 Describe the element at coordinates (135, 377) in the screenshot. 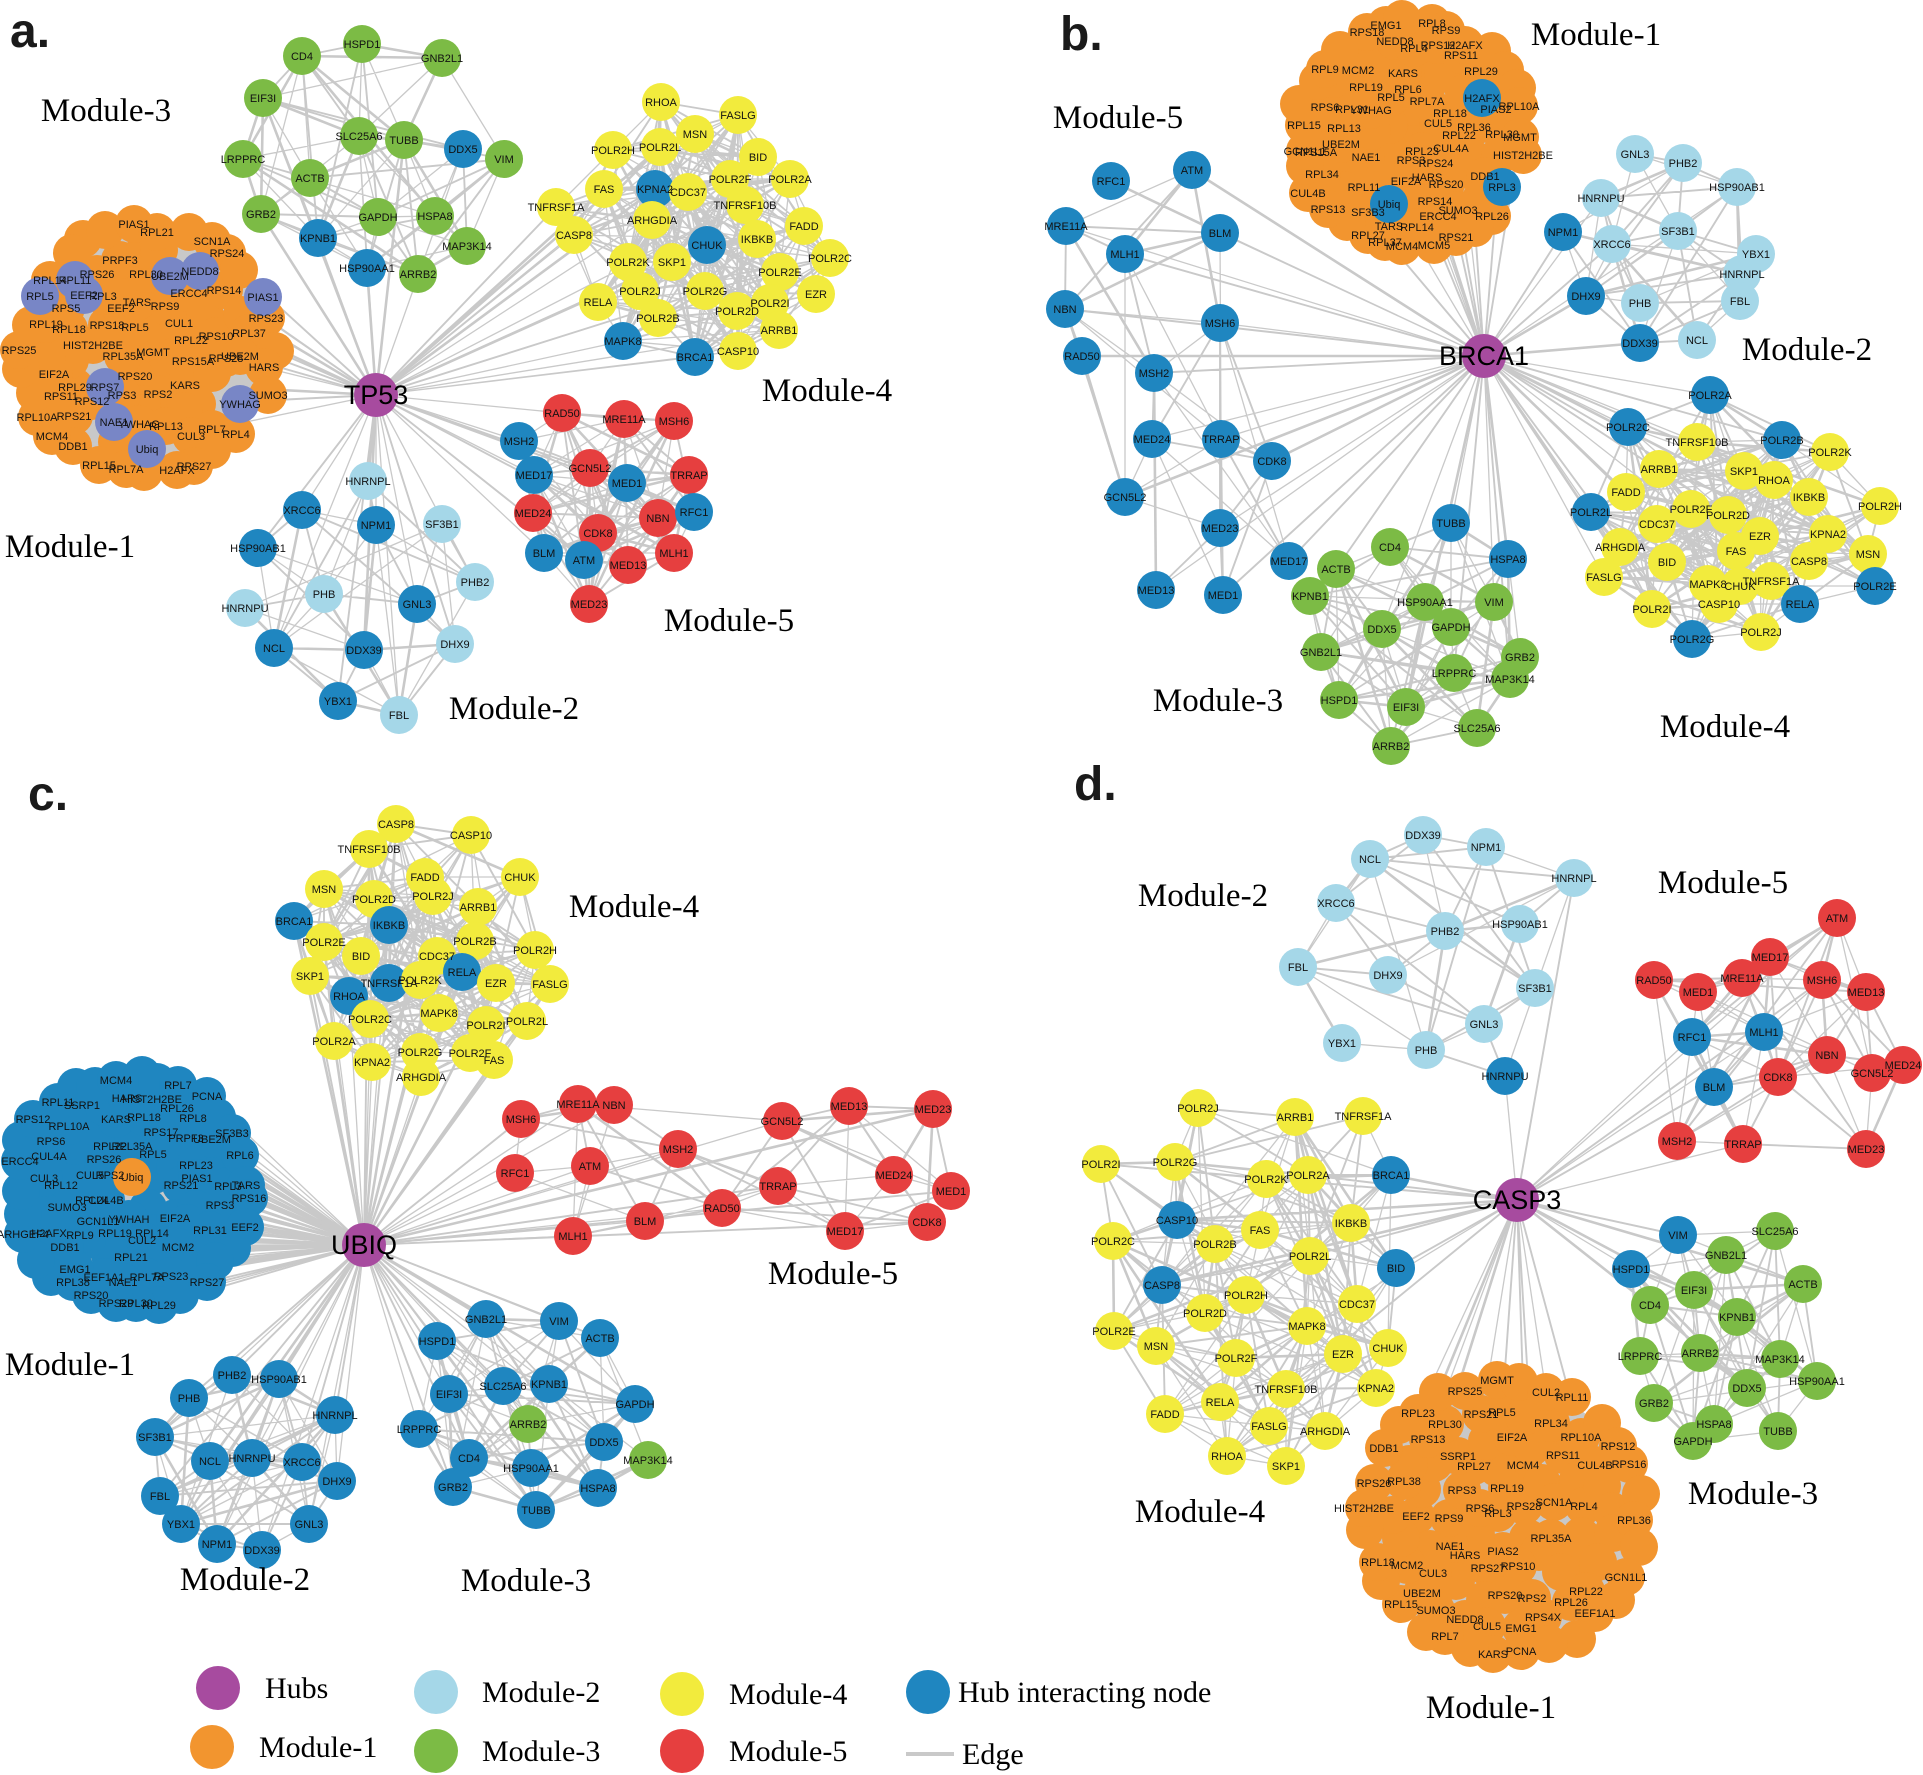

I see `svg-text: RPS20` at that location.